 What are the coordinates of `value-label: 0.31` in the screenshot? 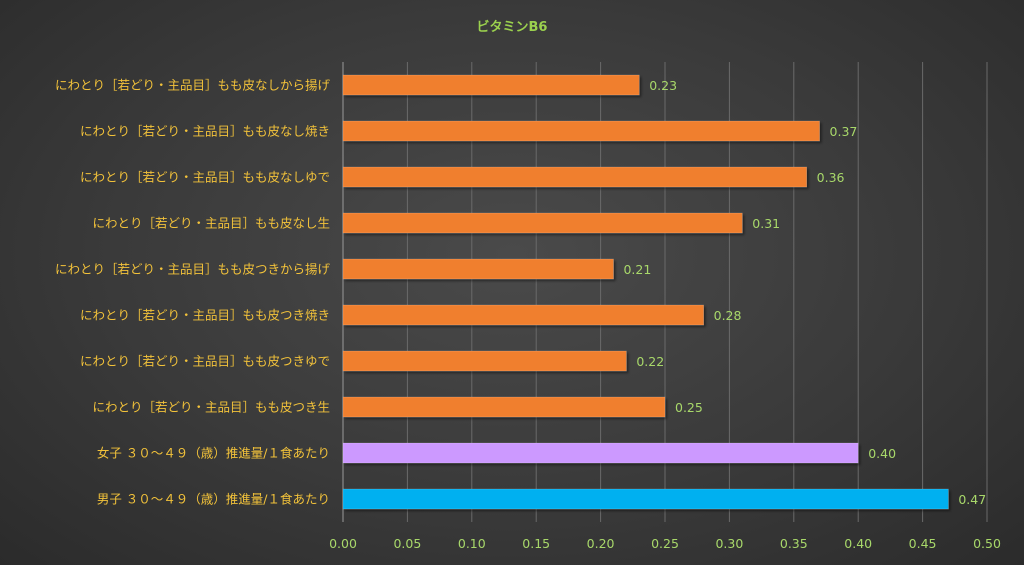 It's located at (766, 223).